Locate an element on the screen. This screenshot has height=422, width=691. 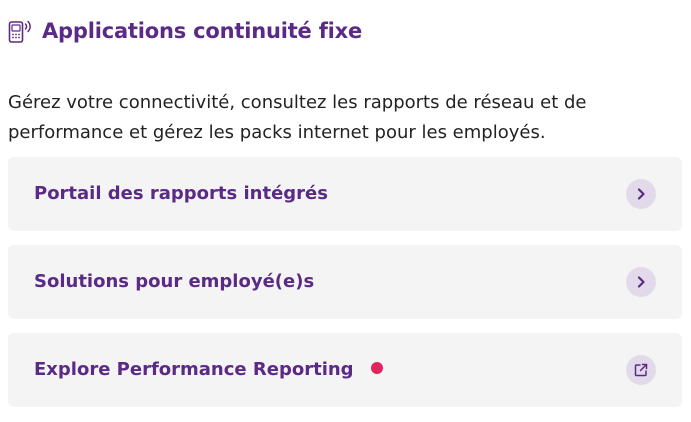
link-card-label: Explore Performance Reporting is located at coordinates (194, 369).